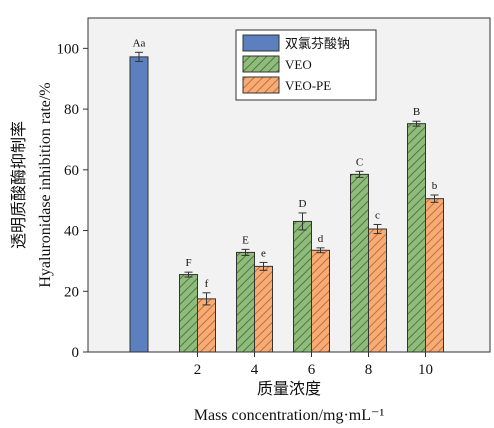 This screenshot has width=494, height=428. What do you see at coordinates (263, 253) in the screenshot?
I see `significance-letter: e` at bounding box center [263, 253].